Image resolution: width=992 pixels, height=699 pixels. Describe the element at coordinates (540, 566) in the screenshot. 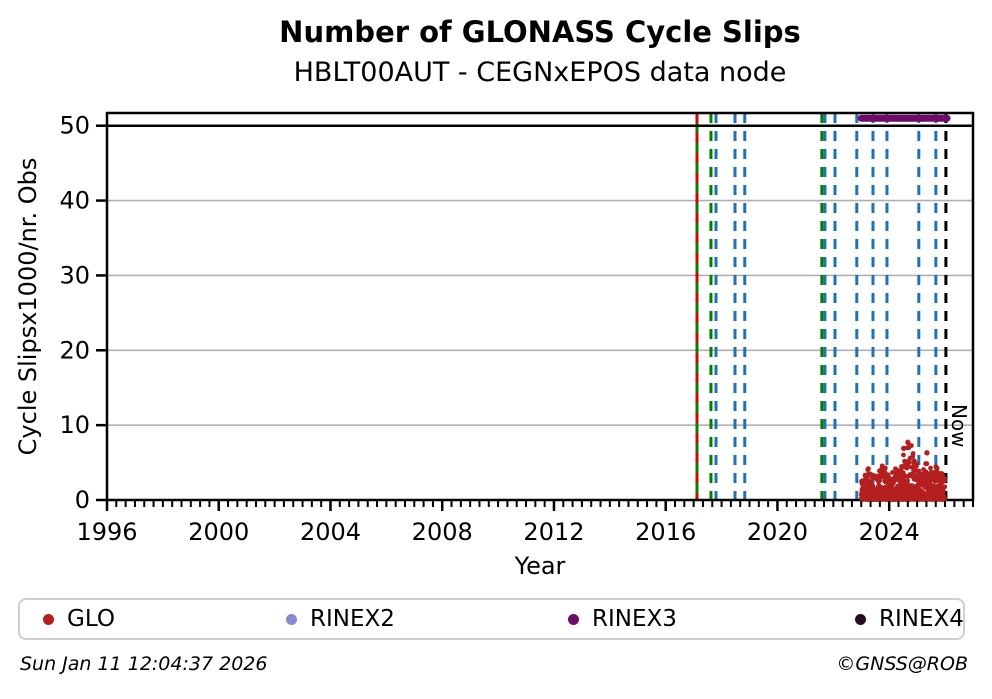

I see `x-axis-label: Year` at that location.